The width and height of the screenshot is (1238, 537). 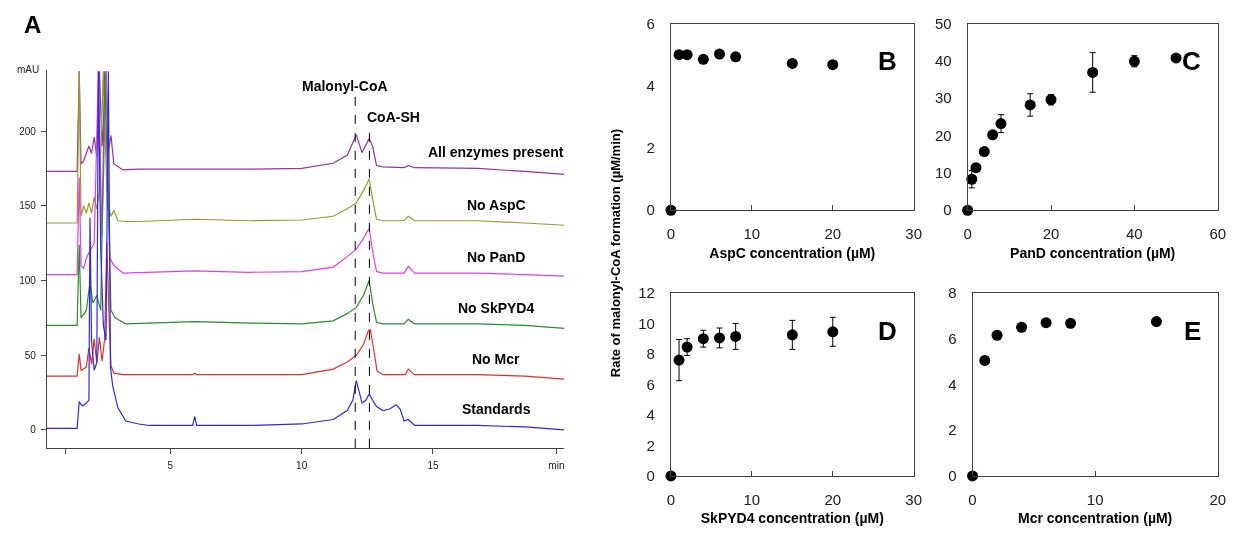 What do you see at coordinates (28, 131) in the screenshot?
I see `y-tick-label: 200` at bounding box center [28, 131].